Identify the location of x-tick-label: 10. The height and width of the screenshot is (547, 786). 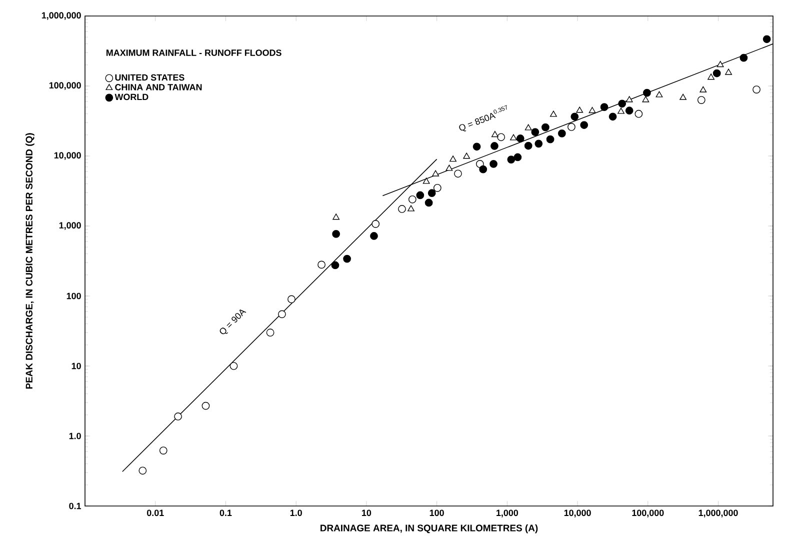
(367, 513).